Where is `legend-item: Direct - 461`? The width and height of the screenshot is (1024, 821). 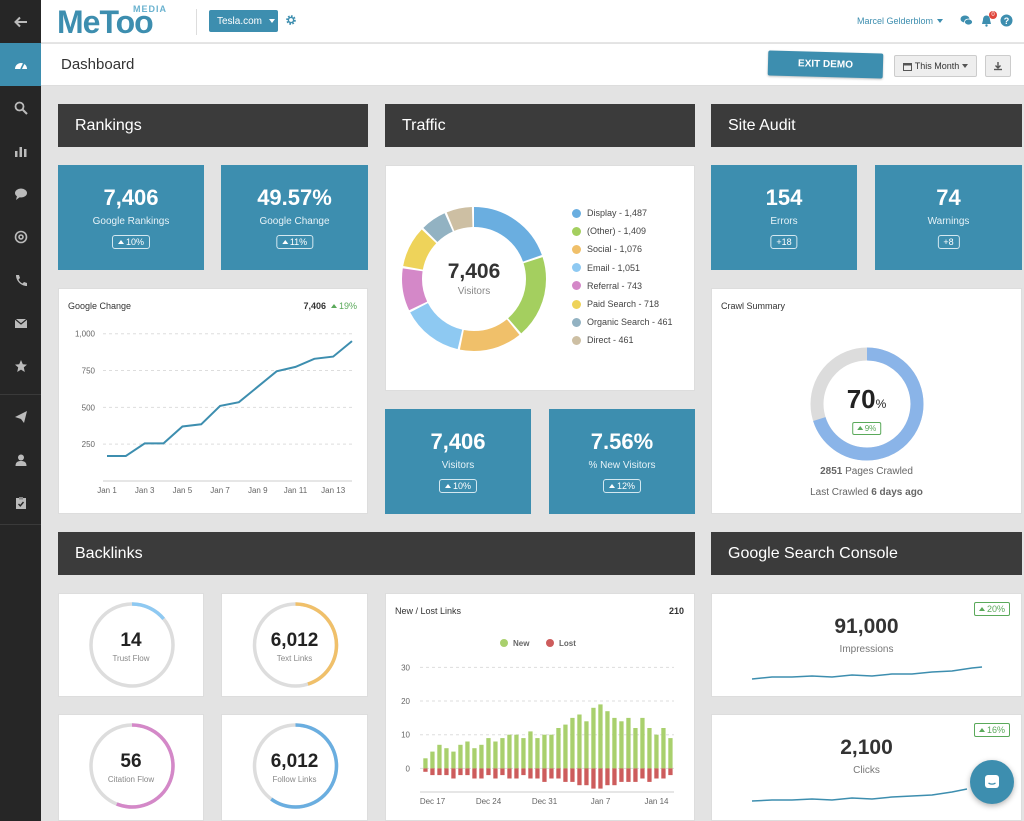
legend-item: Direct - 461 is located at coordinates (603, 340).